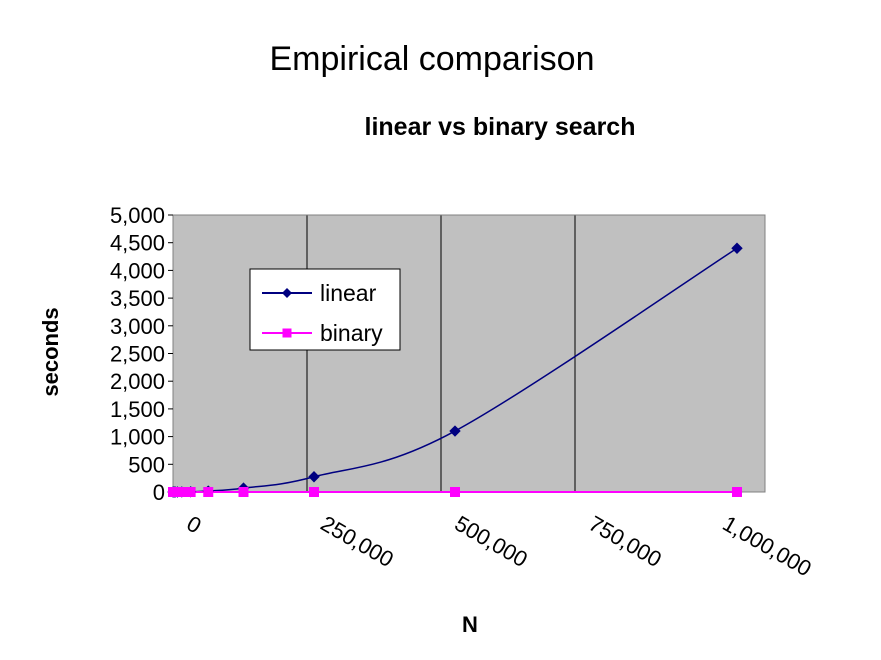  I want to click on x-axis-title: N, so click(470, 624).